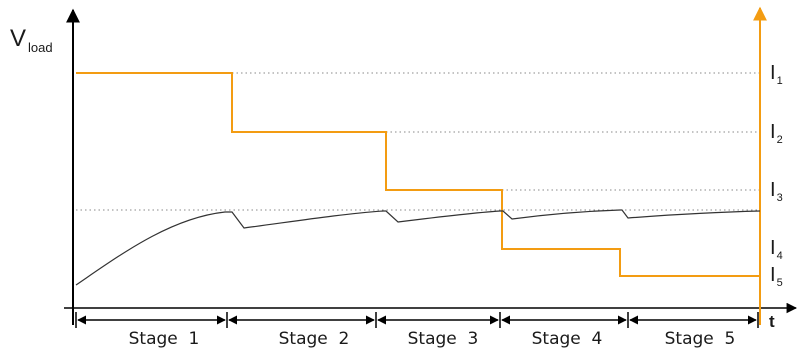 The height and width of the screenshot is (352, 802). Describe the element at coordinates (776, 276) in the screenshot. I see `current-label-i5: I5` at that location.